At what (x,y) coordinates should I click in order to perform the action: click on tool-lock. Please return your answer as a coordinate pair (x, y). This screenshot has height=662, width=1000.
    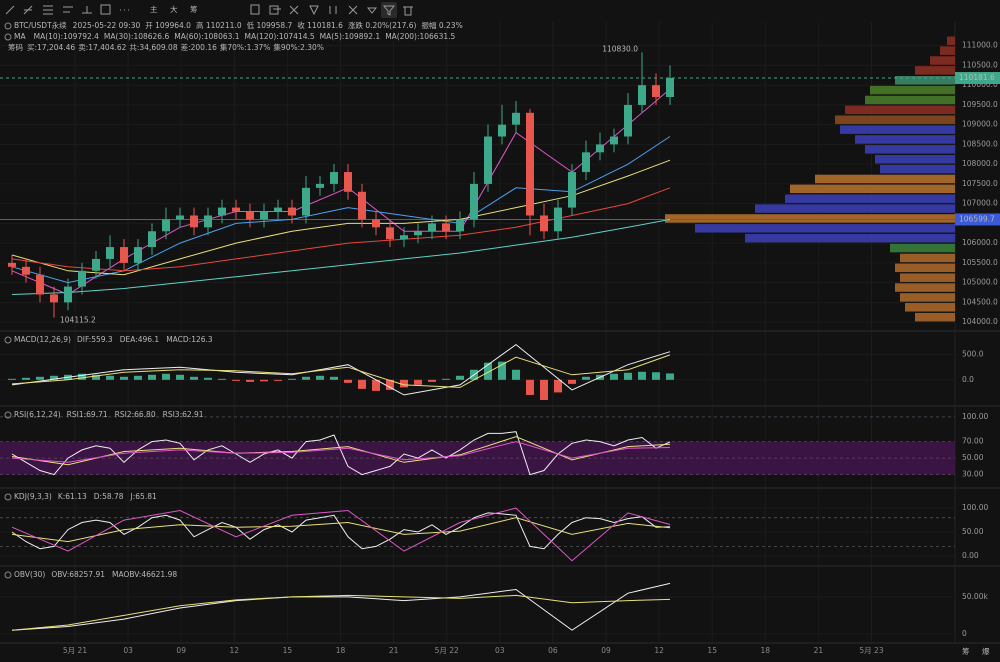
    Looking at the image, I should click on (333, 10).